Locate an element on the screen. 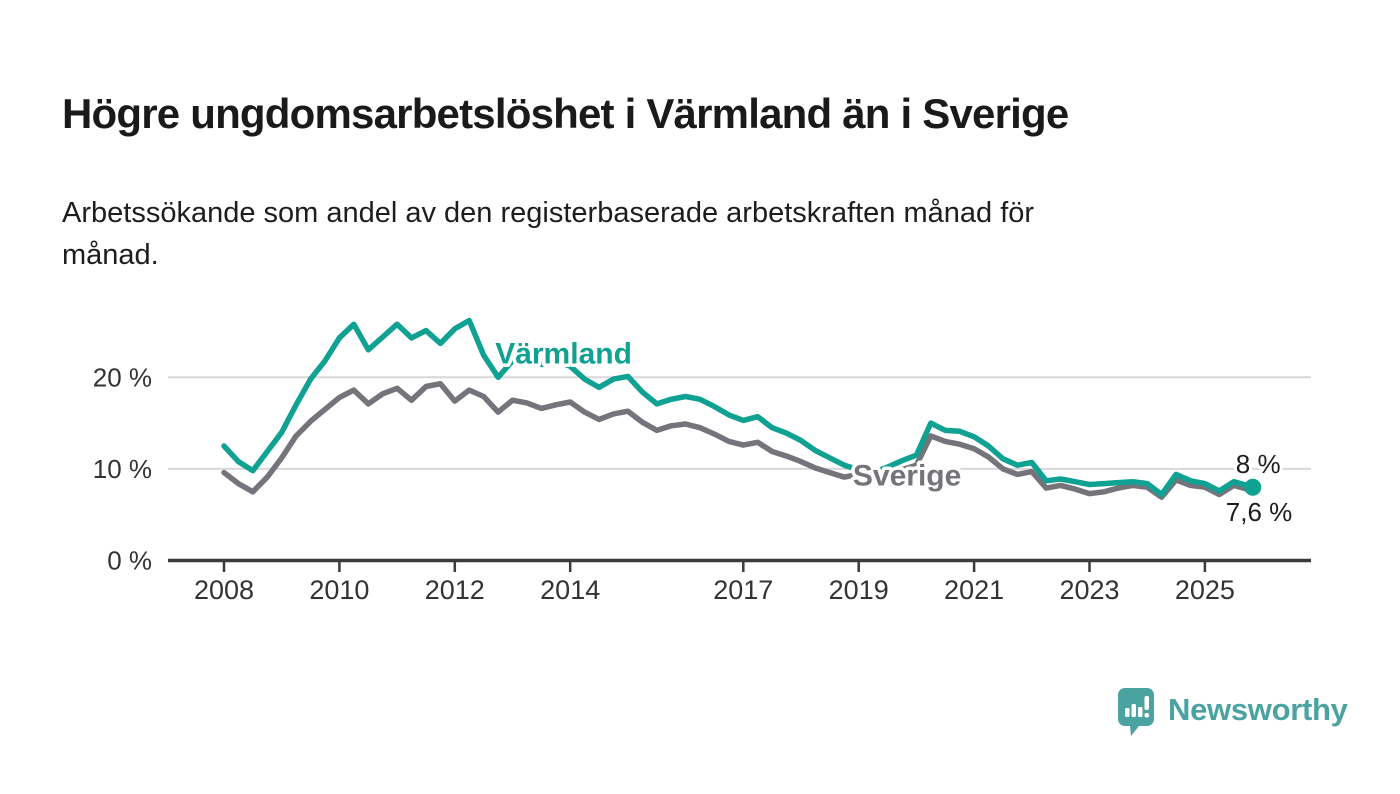 Image resolution: width=1400 pixels, height=794 pixels. vrmland-end-value-label: 8 % is located at coordinates (1258, 464).